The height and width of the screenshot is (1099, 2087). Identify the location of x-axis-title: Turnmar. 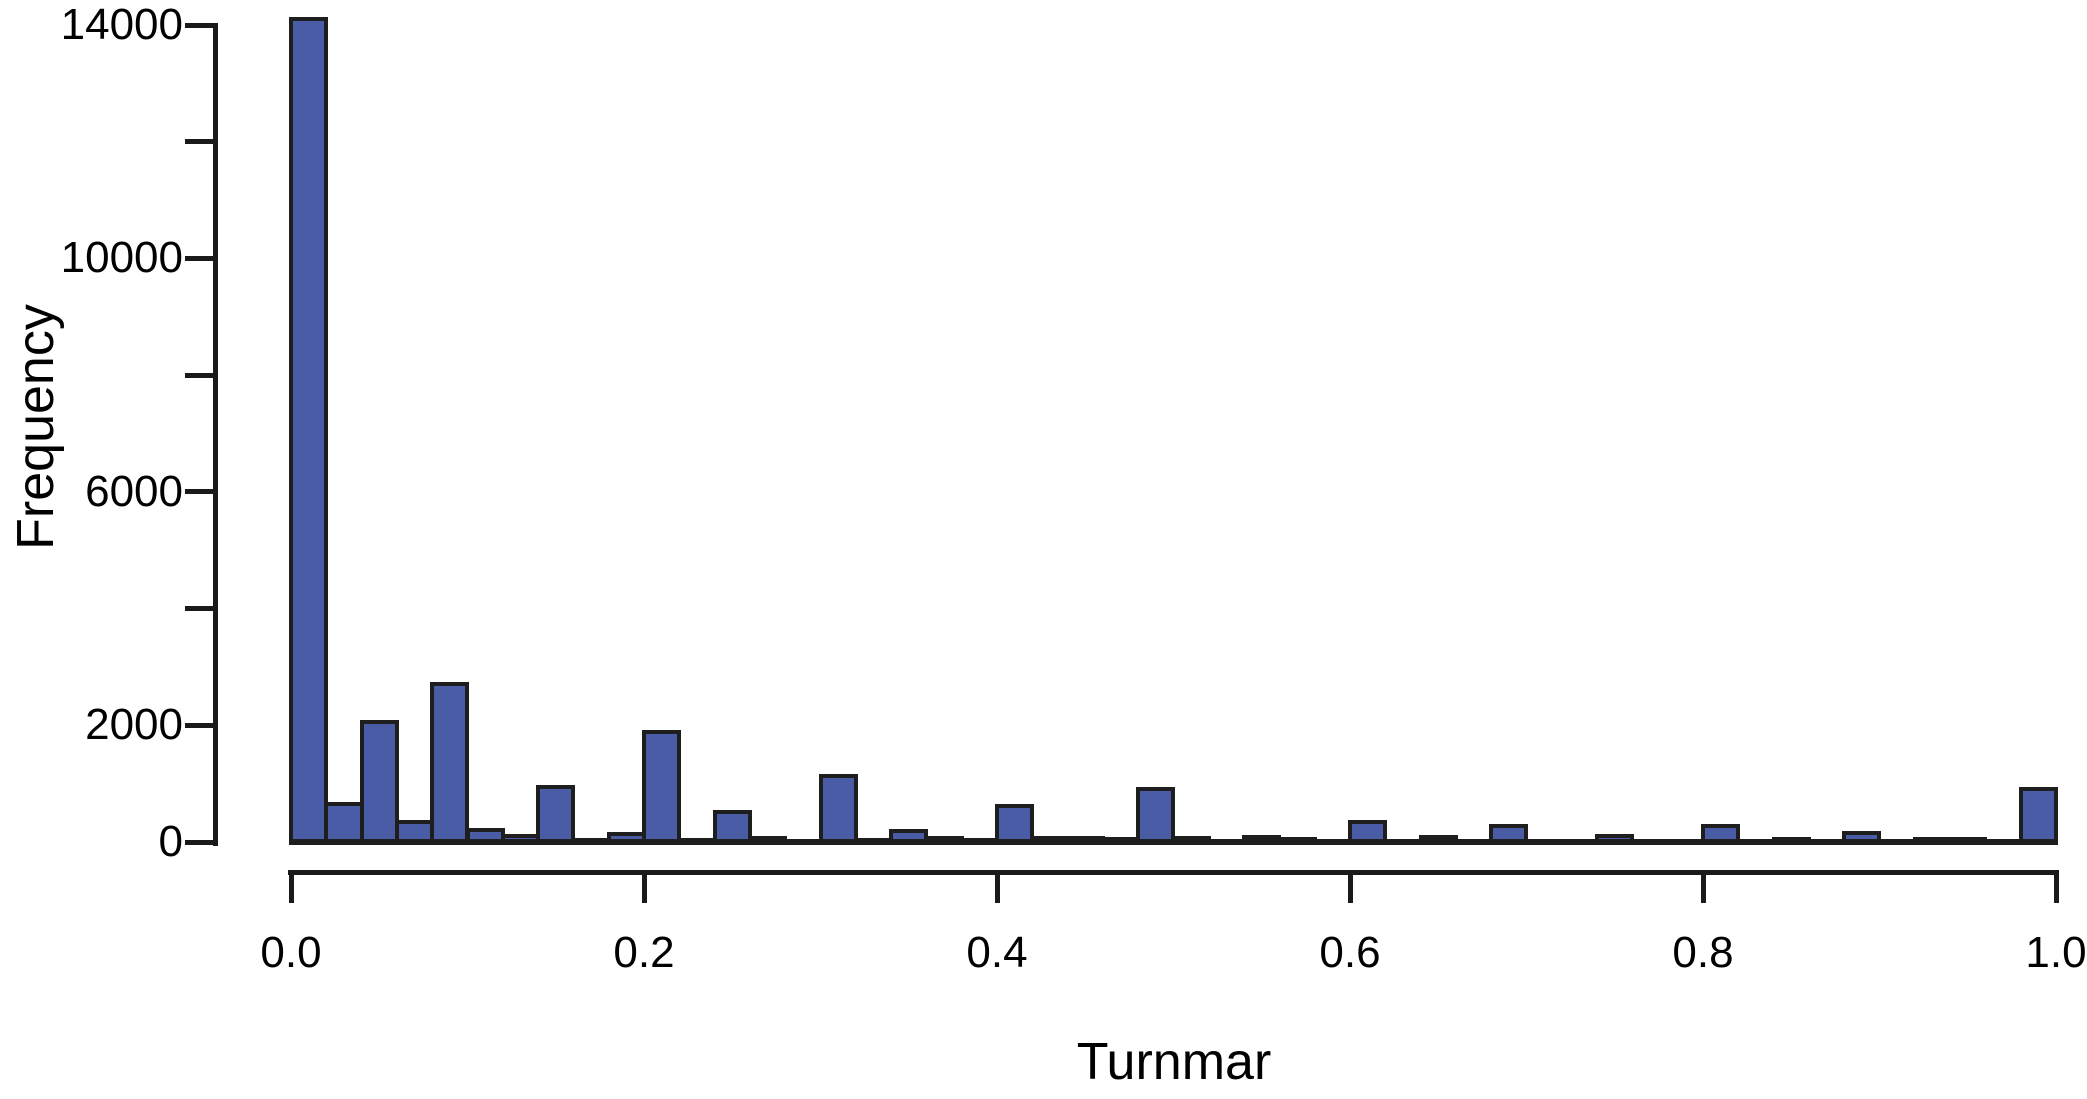
(1174, 1062).